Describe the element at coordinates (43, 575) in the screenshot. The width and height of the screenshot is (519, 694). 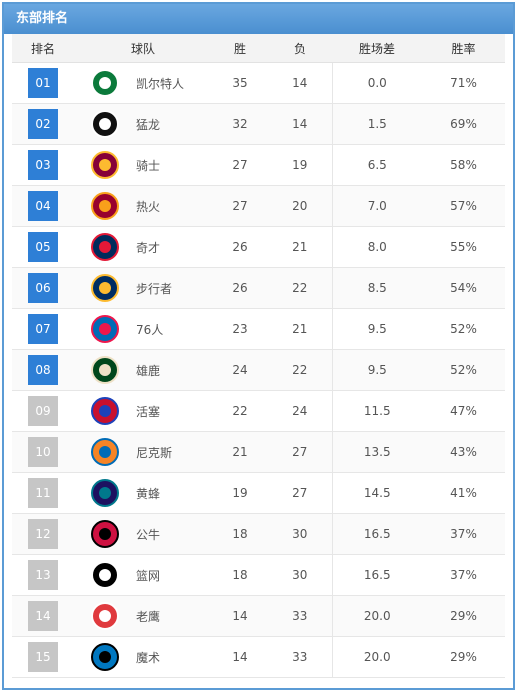
I see `rank-cell: 13` at that location.